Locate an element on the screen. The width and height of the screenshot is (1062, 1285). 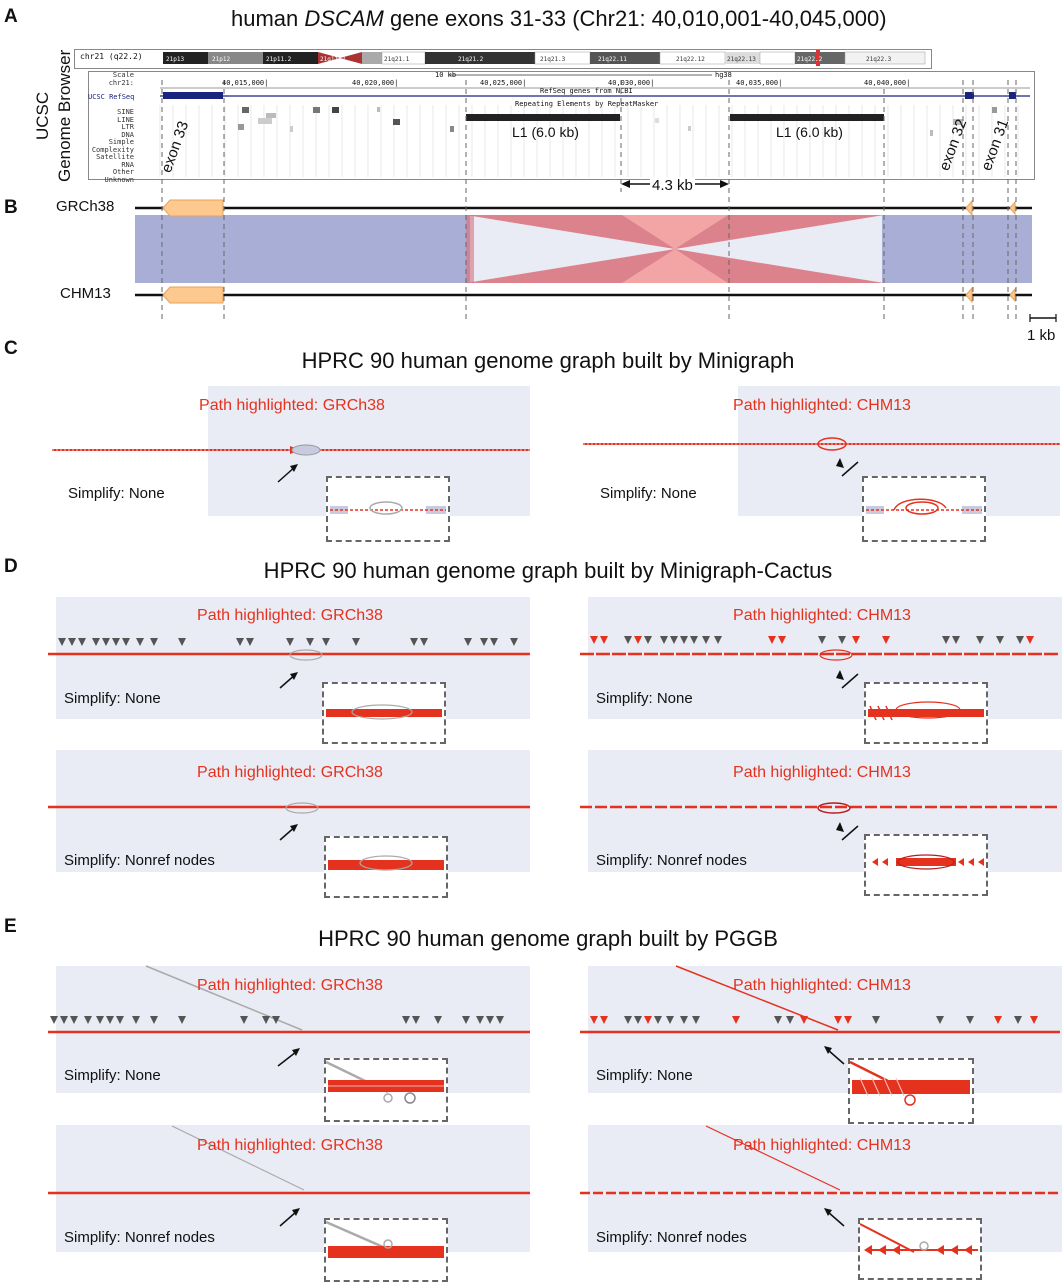
repeat-class: LINE is located at coordinates (125, 119).